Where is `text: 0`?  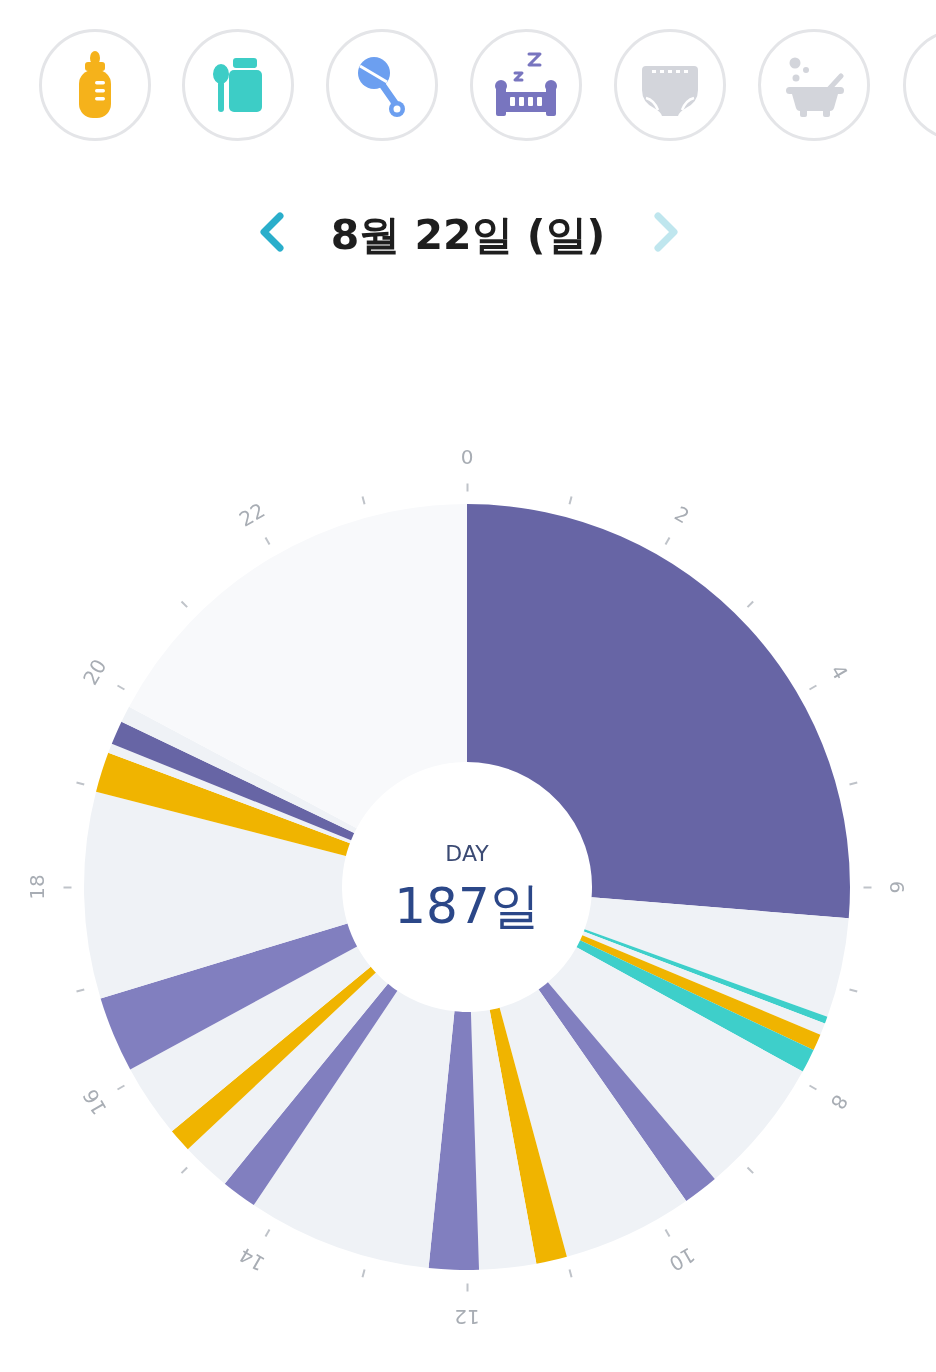
text: 0 is located at coordinates (467, 457).